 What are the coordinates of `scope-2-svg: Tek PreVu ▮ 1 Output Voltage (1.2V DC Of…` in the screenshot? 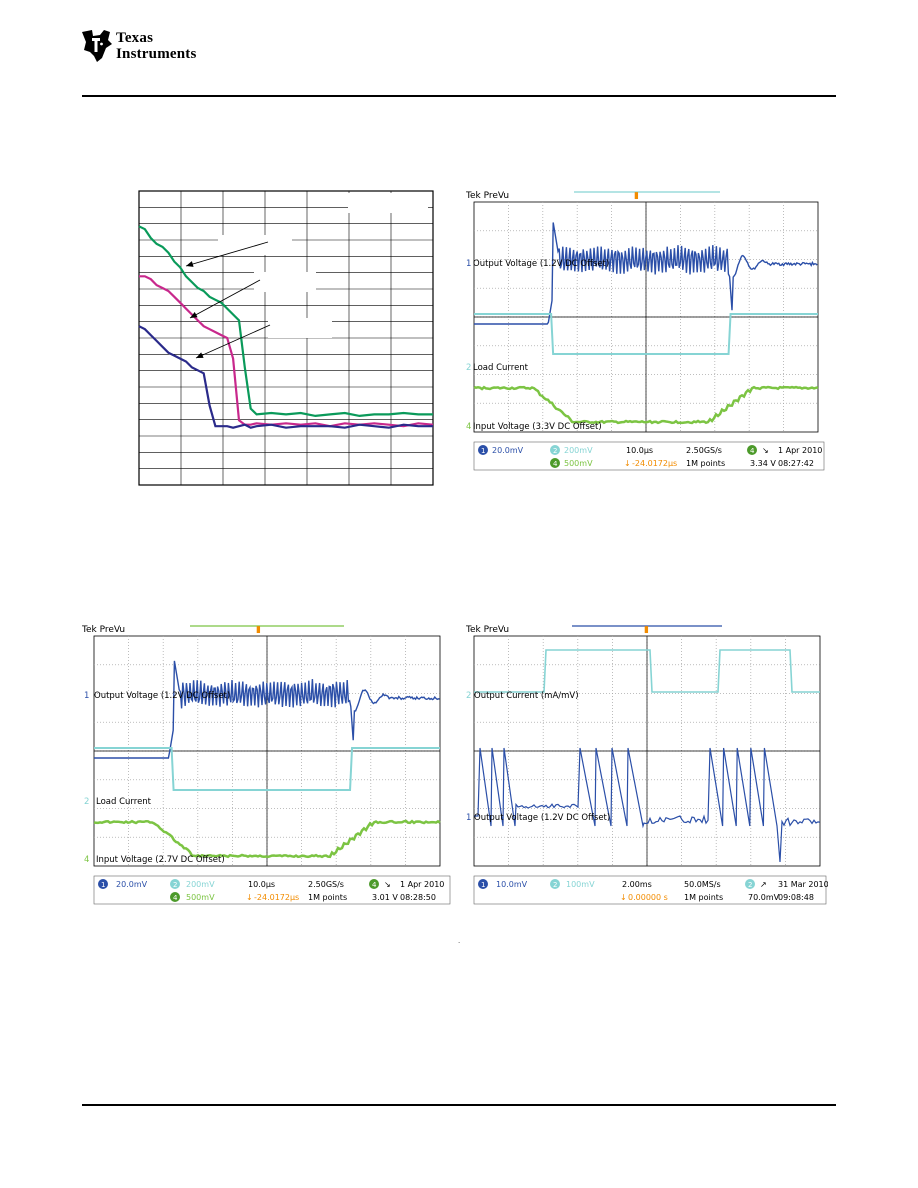 It's located at (266, 765).